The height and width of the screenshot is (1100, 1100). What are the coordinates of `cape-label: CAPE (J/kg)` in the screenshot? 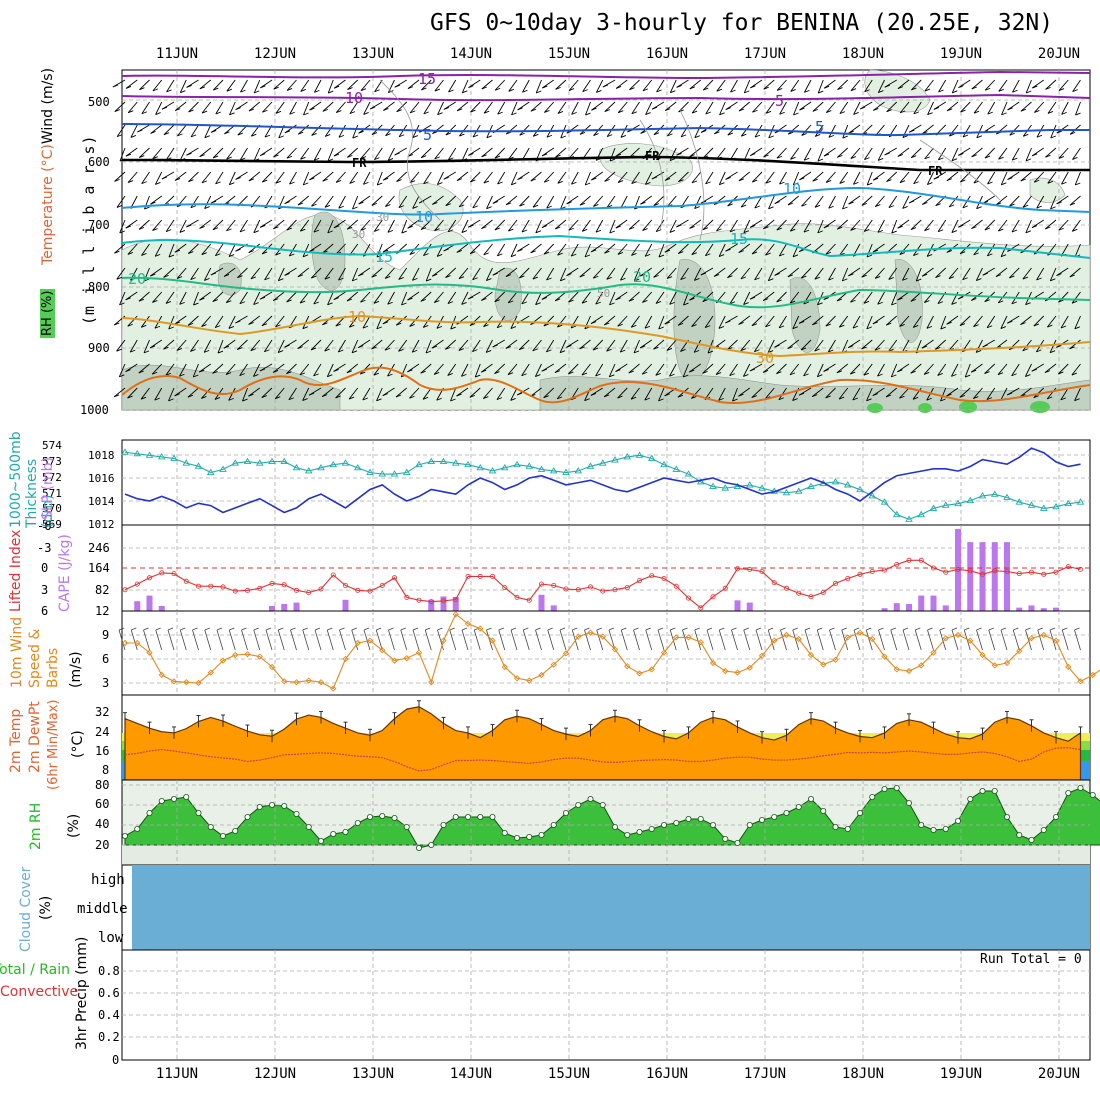 It's located at (65, 573).